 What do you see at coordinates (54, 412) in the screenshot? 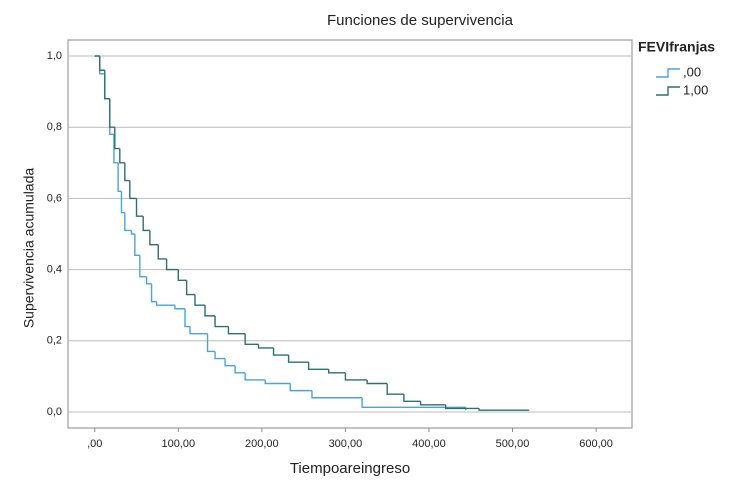
I see `y-tick-label: 0,0` at bounding box center [54, 412].